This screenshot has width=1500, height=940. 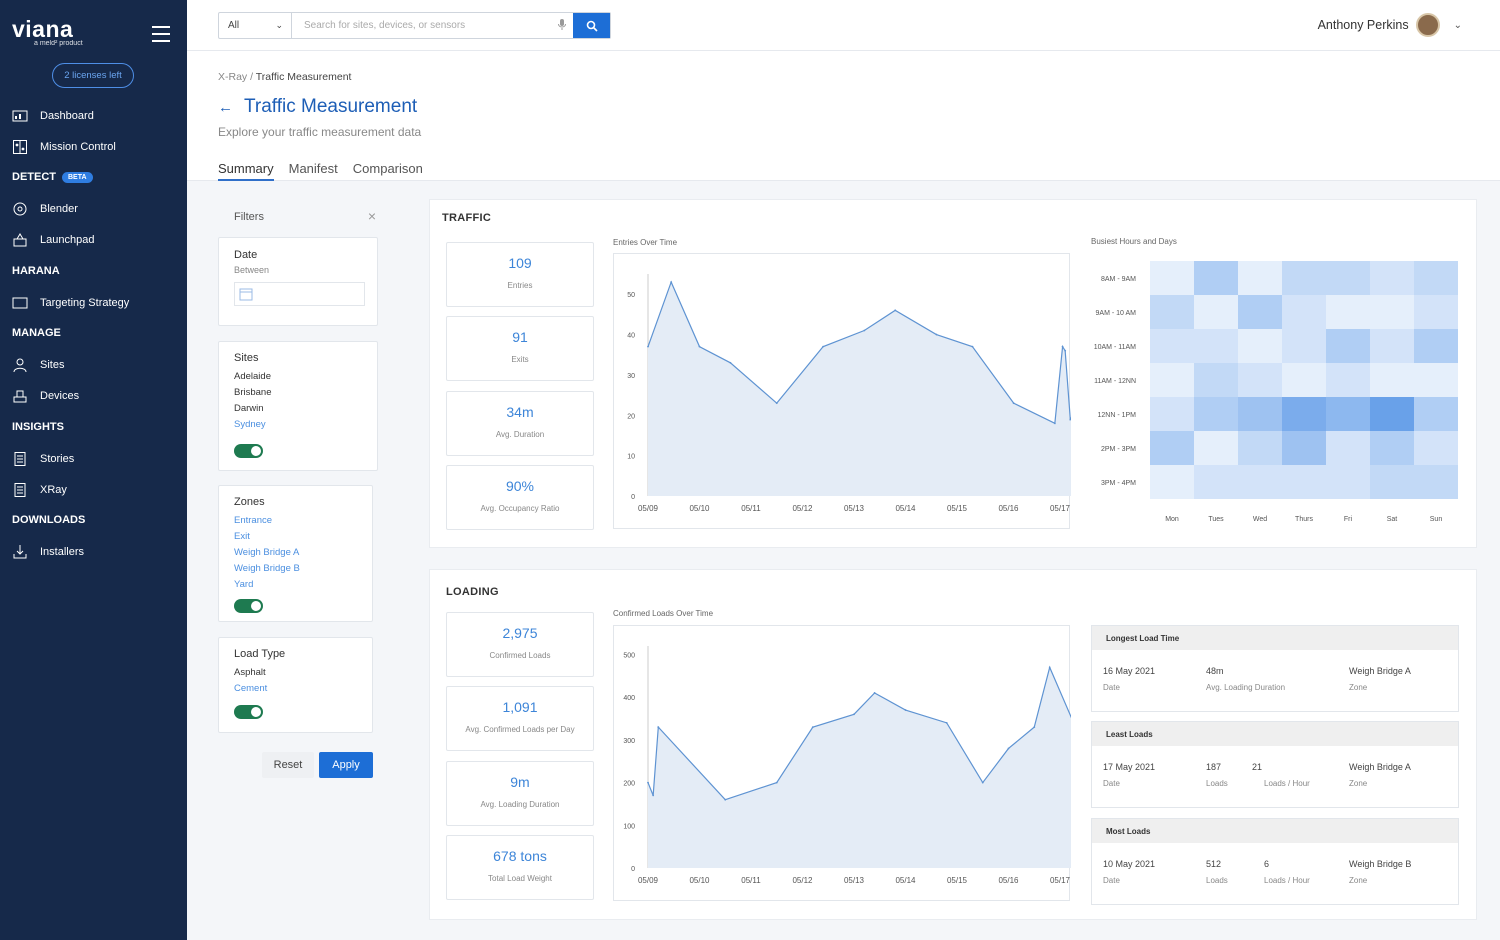 What do you see at coordinates (48, 552) in the screenshot?
I see `sidebar-item-installers: Installers` at bounding box center [48, 552].